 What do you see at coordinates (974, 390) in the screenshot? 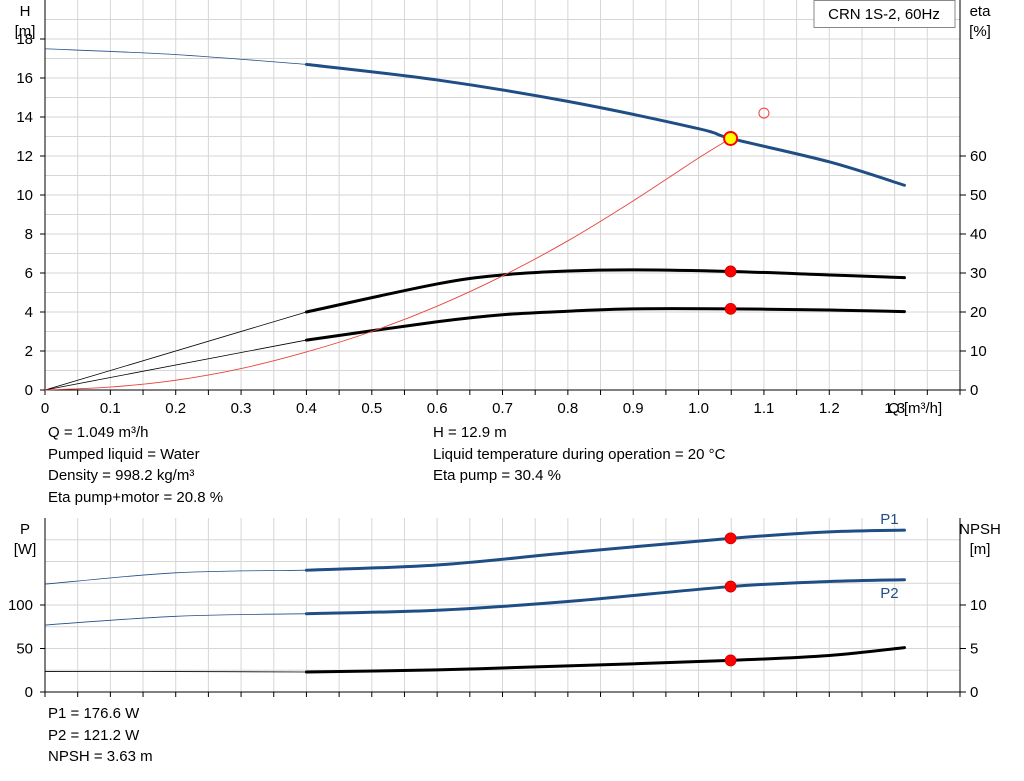
I see `chart1-y-tick-label-right: 0` at bounding box center [974, 390].